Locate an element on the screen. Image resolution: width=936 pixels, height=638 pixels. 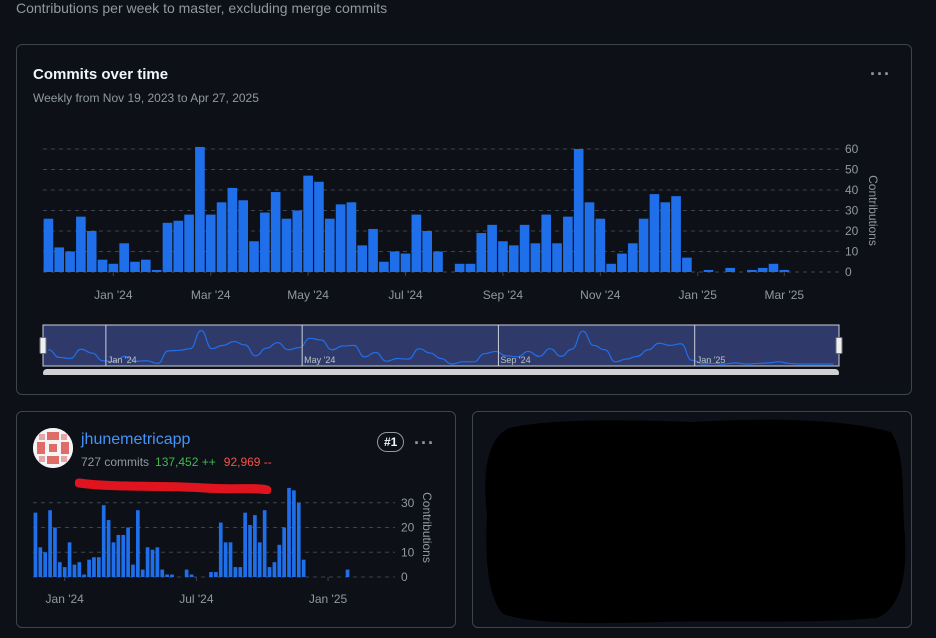
range-navigator is located at coordinates (441, 345).